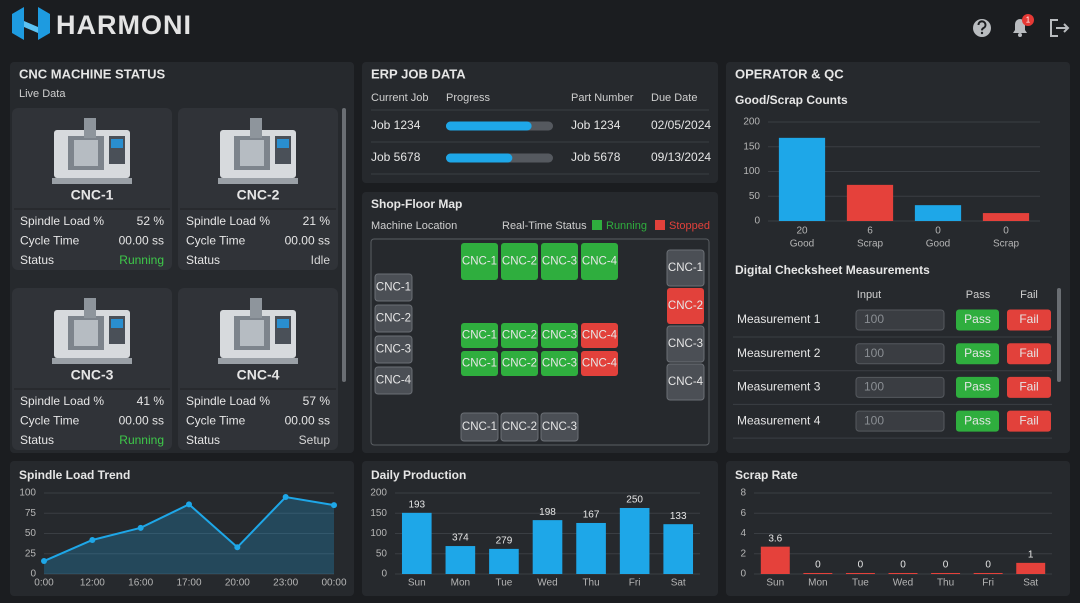 This screenshot has height=603, width=1080. What do you see at coordinates (504, 541) in the screenshot?
I see `bar-count: 279` at bounding box center [504, 541].